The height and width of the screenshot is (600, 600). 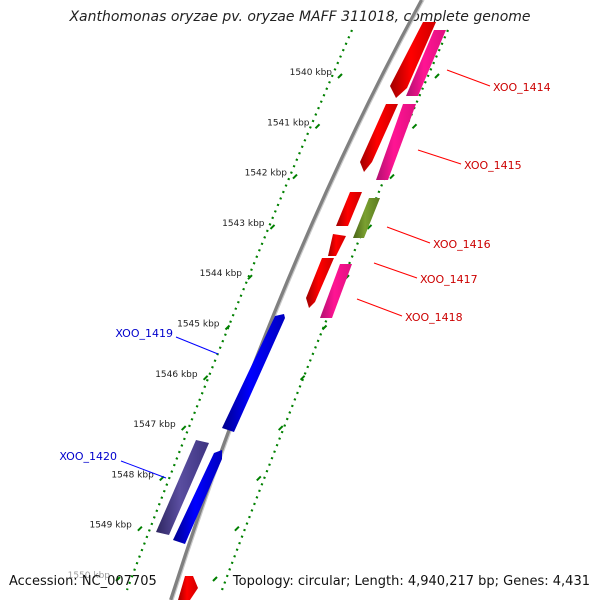 I want to click on accession-text: Accession: NC_007705, so click(x=83, y=581).